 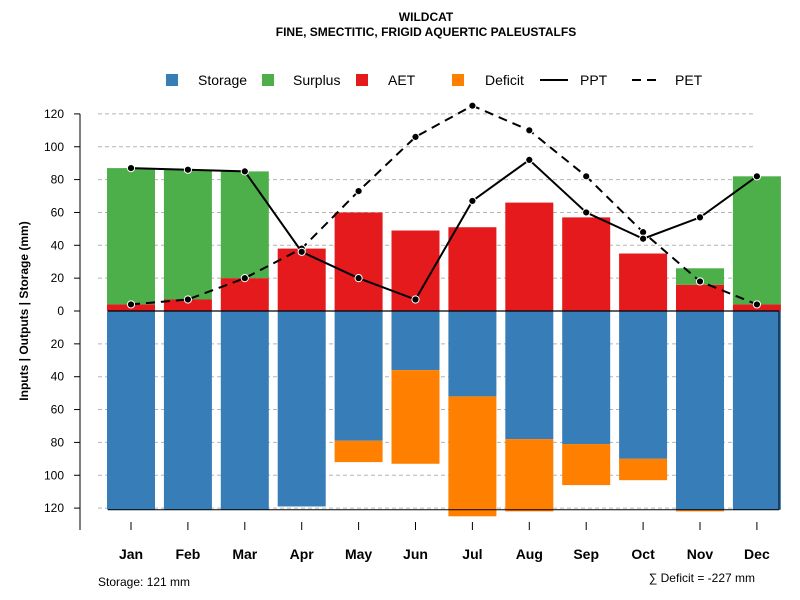 I want to click on chart-title: WILDCAT, so click(x=426, y=17).